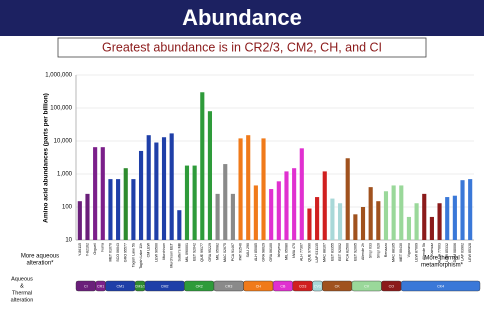 The height and width of the screenshot is (310, 484). What do you see at coordinates (392, 286) in the screenshot?
I see `strip-label: CO` at bounding box center [392, 286].